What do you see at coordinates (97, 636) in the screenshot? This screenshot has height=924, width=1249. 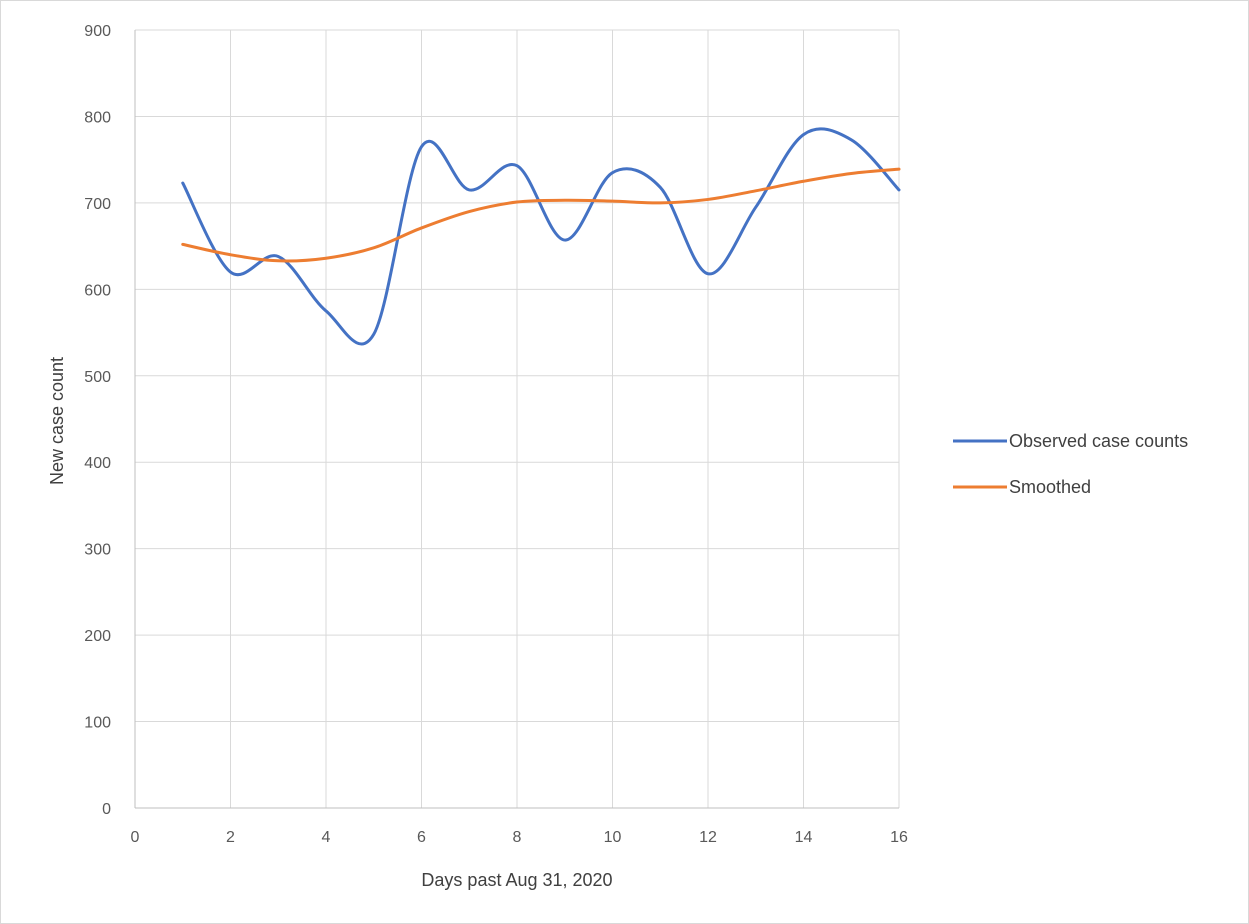 I see `y-tick-label: 200` at bounding box center [97, 636].